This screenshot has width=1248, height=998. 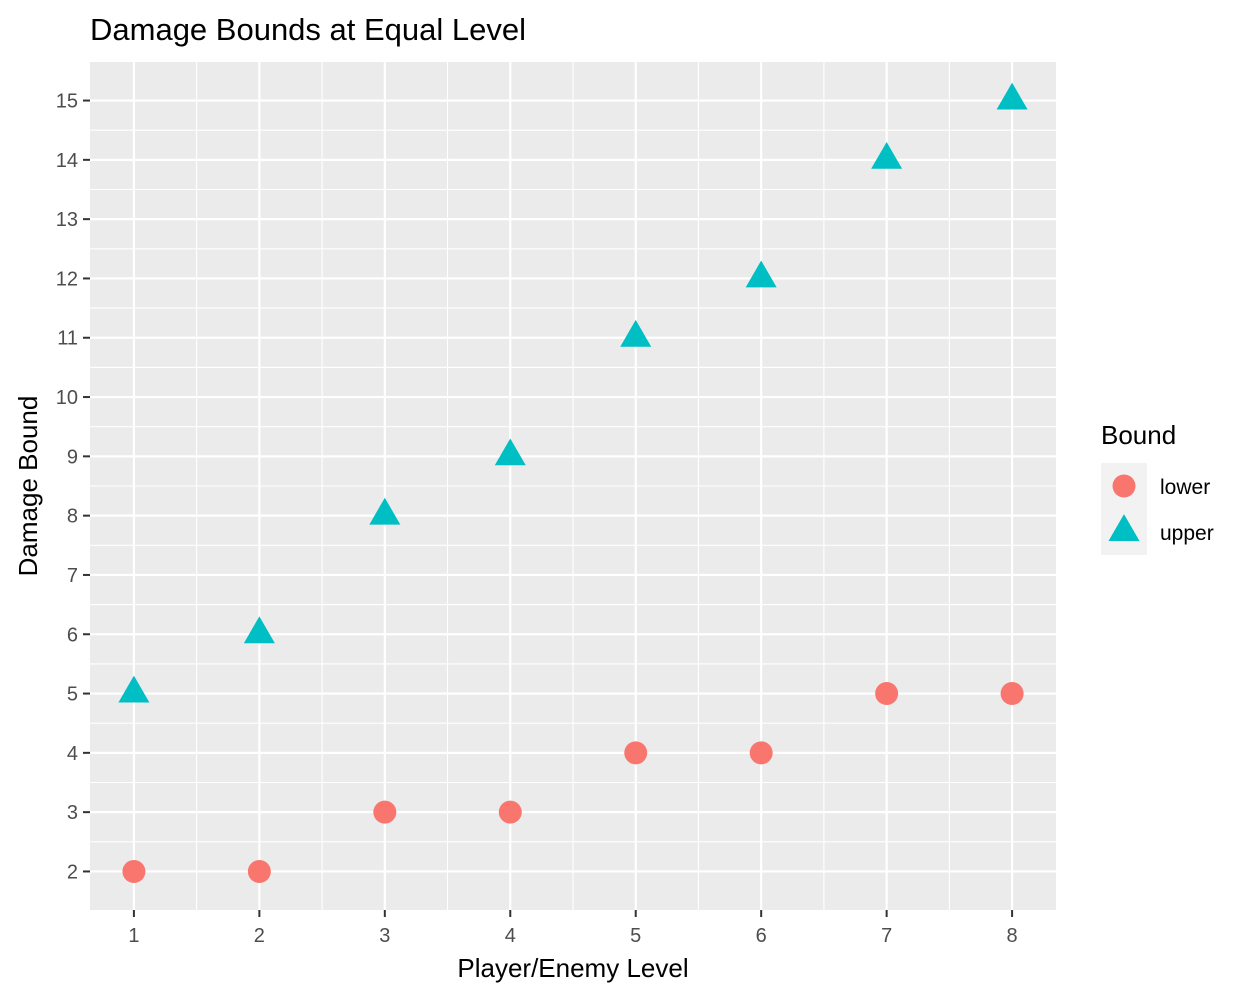 I want to click on y-tick-label: 14, so click(x=67, y=161).